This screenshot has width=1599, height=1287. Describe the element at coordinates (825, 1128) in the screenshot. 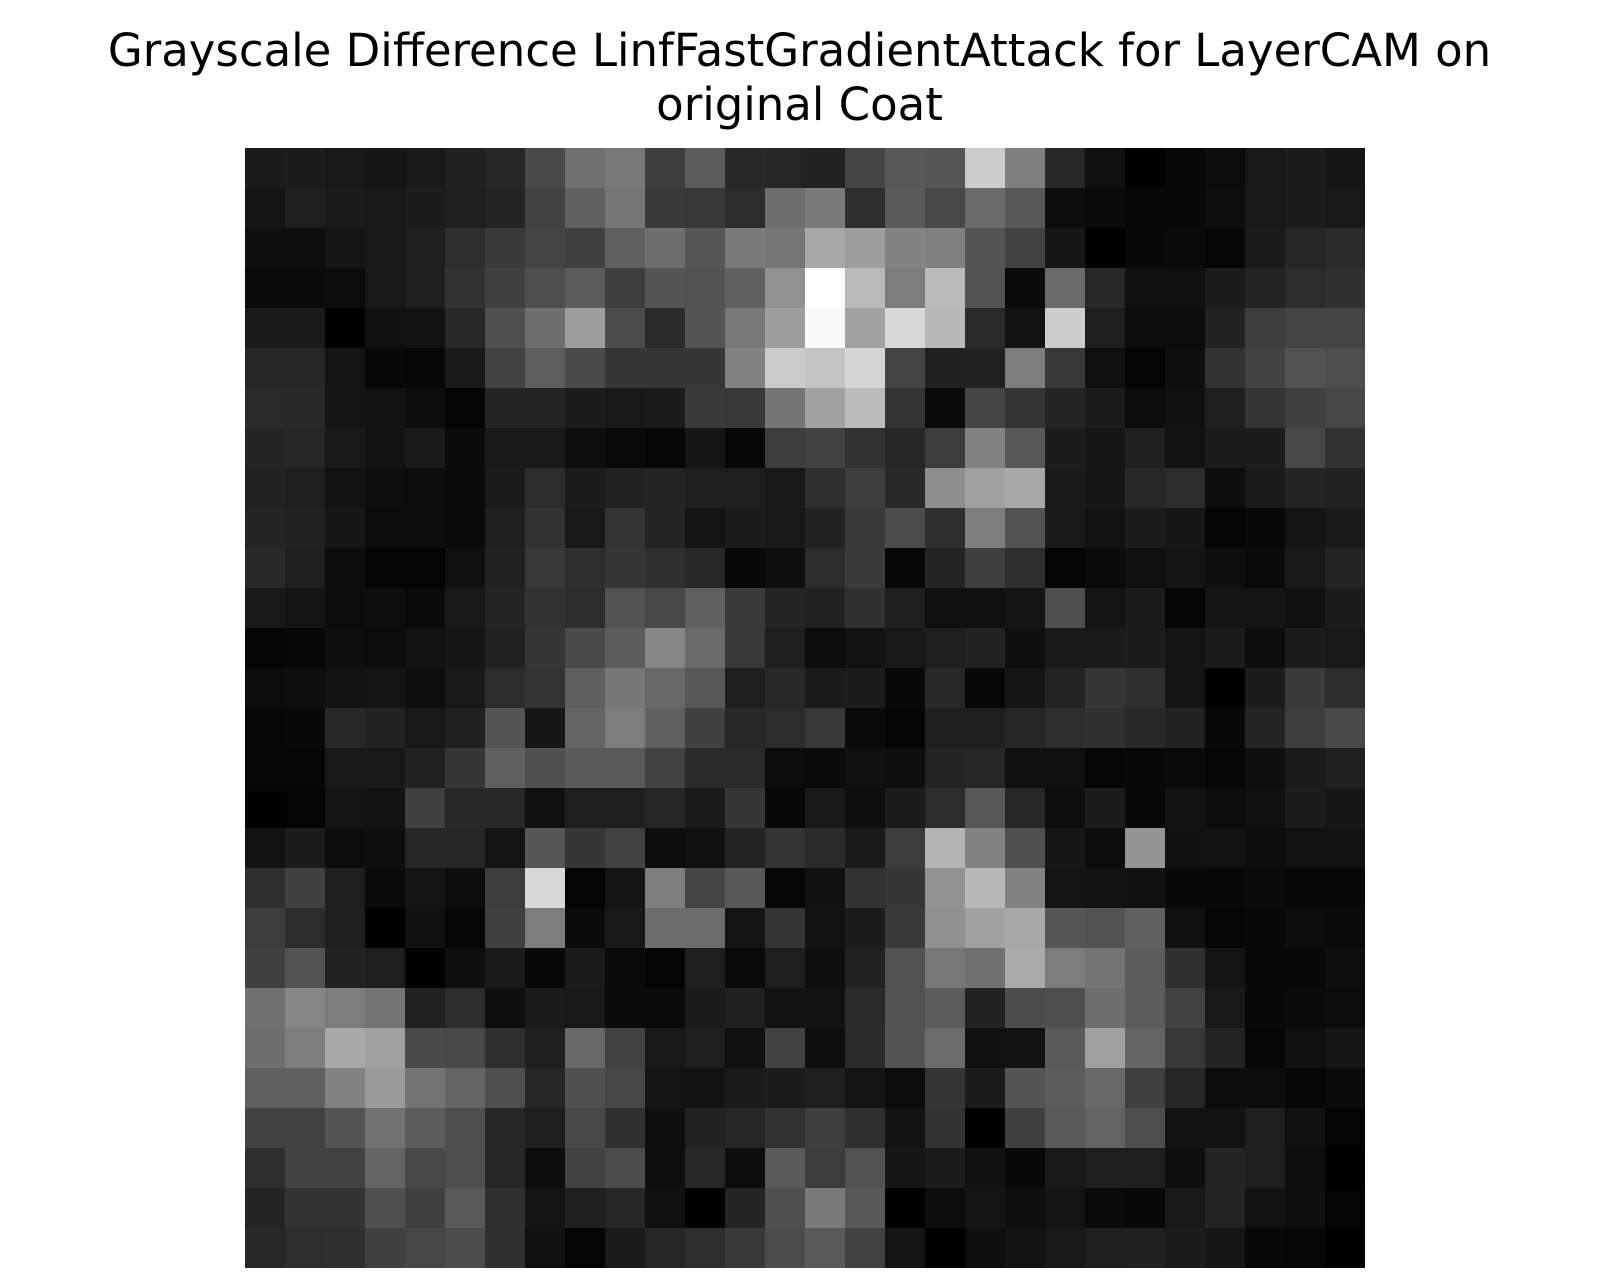

I see `heatmap-cell-r24-c14` at that location.